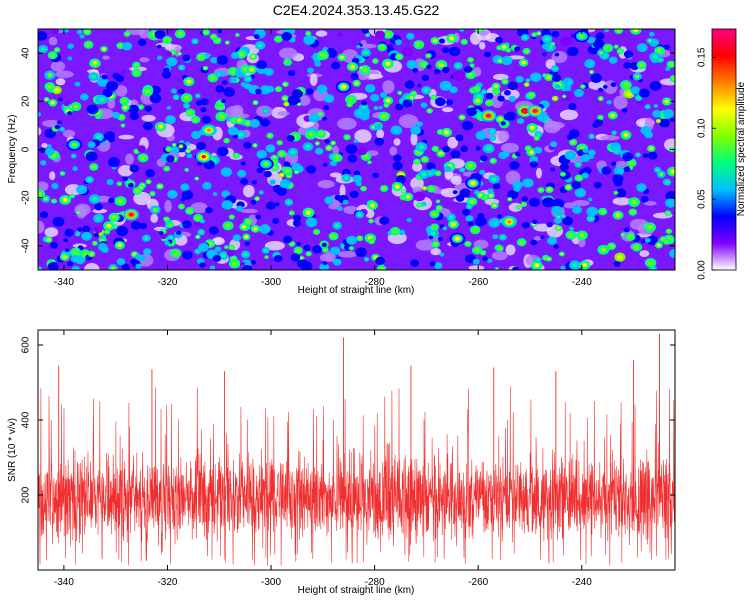  What do you see at coordinates (375, 582) in the screenshot?
I see `x-tick-label: -280` at bounding box center [375, 582].